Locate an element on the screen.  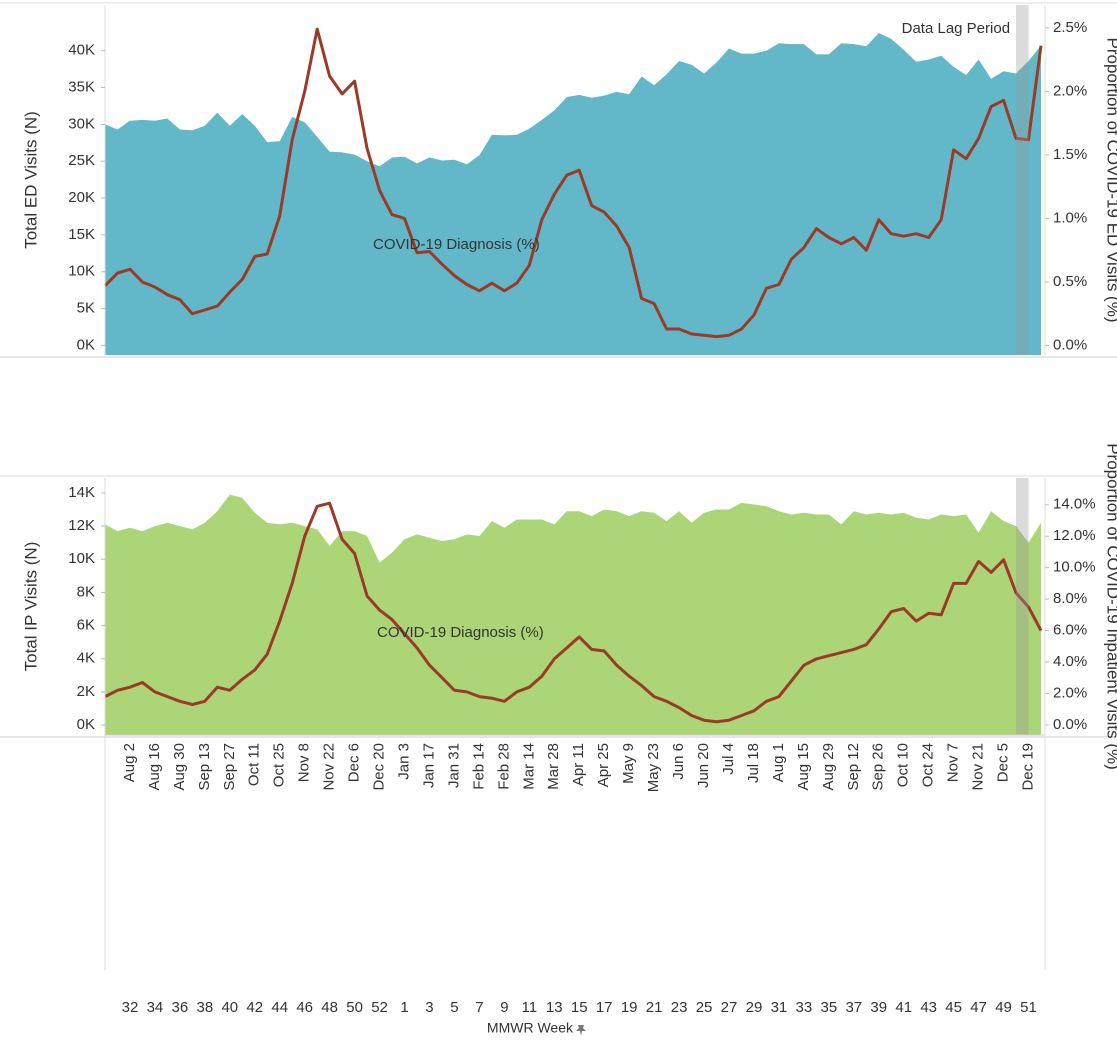
week-number-label: 3 is located at coordinates (429, 1007).